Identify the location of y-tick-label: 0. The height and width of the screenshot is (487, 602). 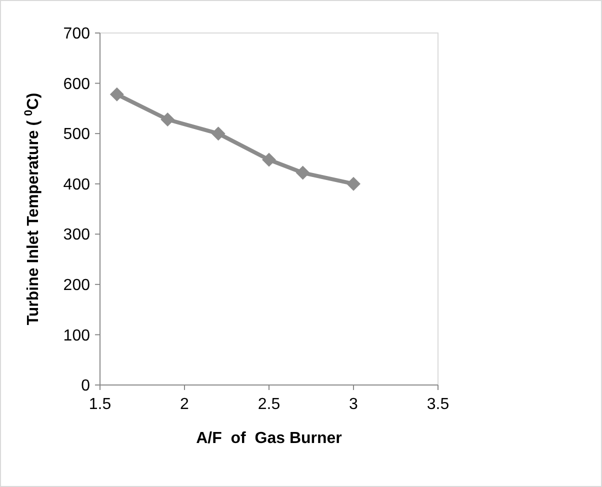
(85, 386).